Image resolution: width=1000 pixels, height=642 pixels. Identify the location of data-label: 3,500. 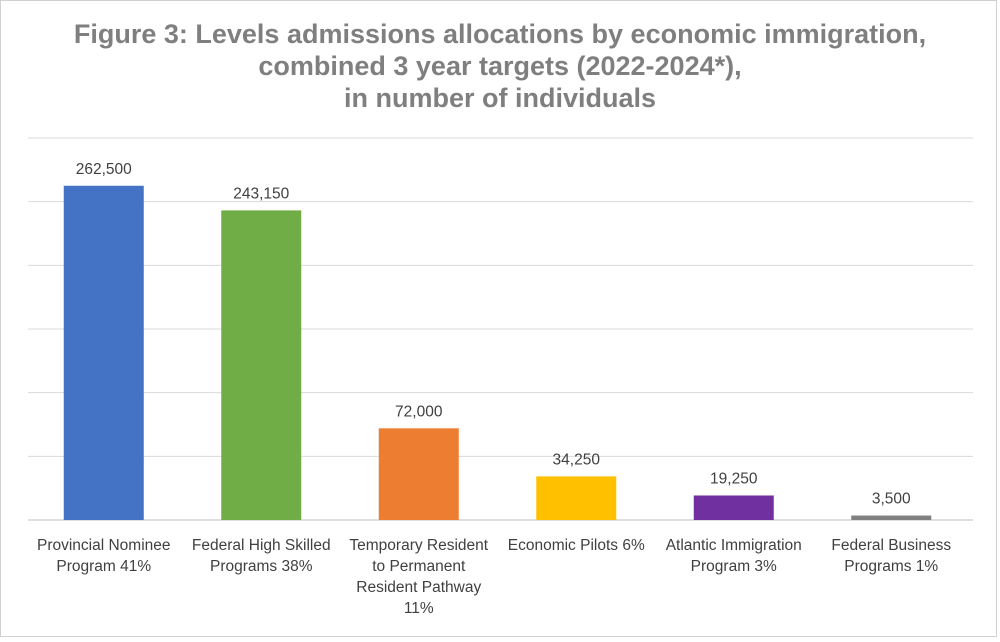
(891, 499).